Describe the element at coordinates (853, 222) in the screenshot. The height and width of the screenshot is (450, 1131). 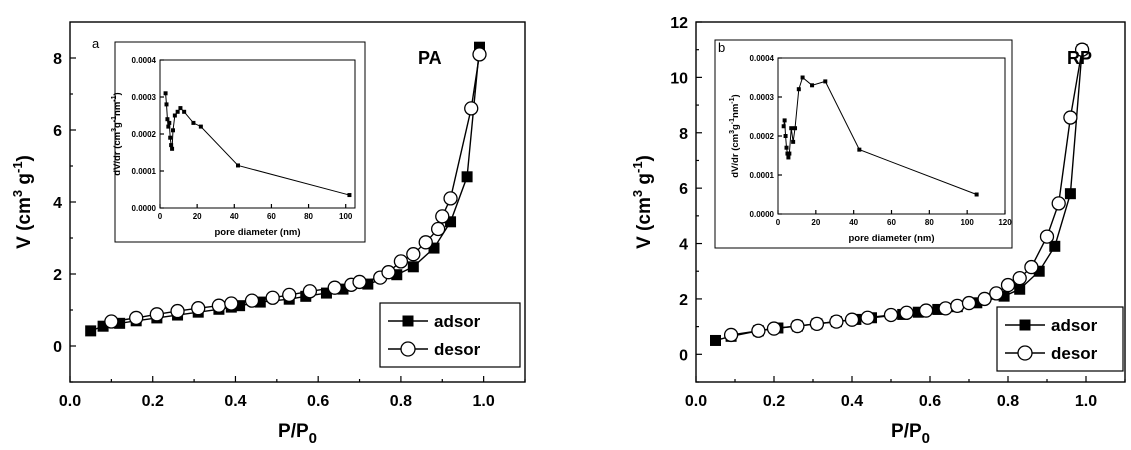
I see `inset-x-tick-label: 40` at that location.